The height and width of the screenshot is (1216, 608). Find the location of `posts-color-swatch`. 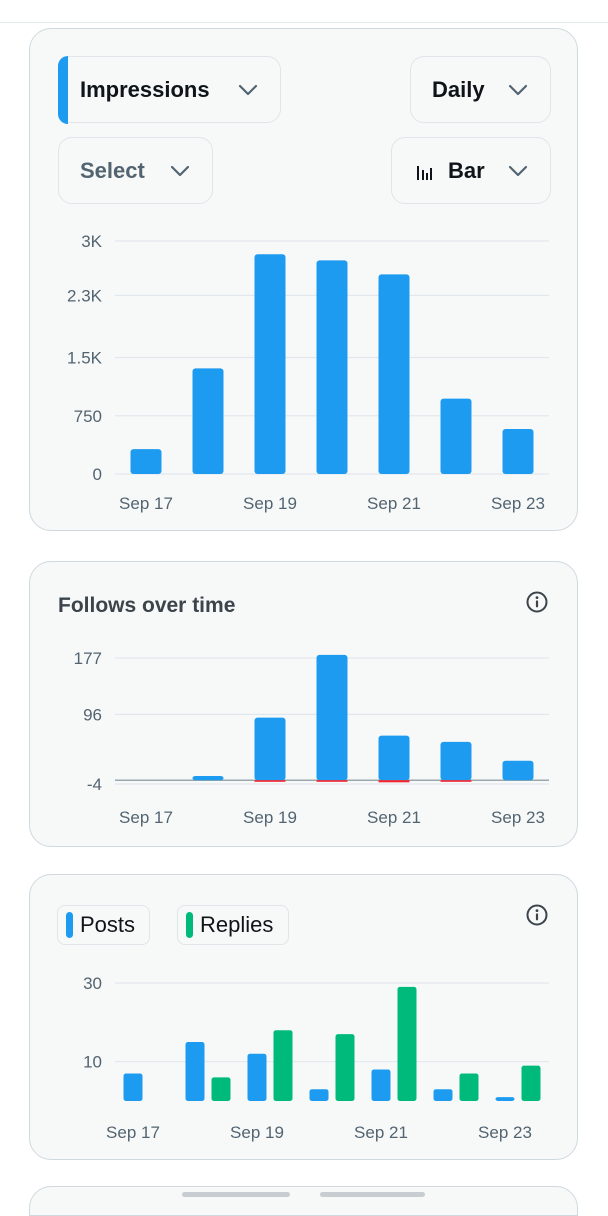

posts-color-swatch is located at coordinates (69, 925).